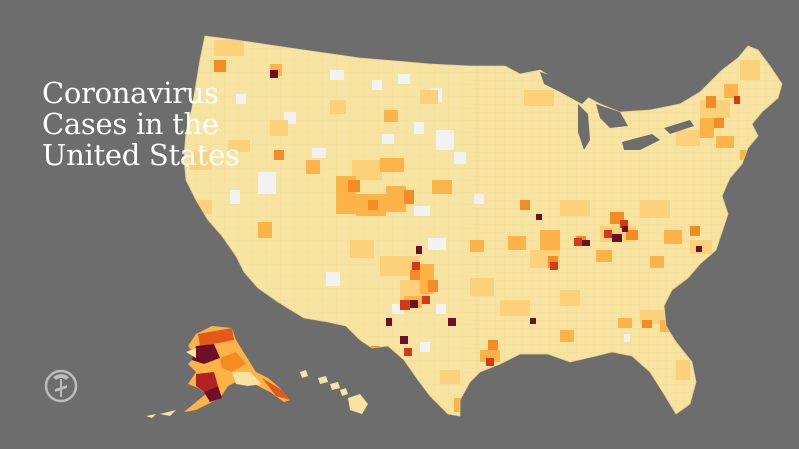  Describe the element at coordinates (617, 111) in the screenshot. I see `great-lakes` at that location.